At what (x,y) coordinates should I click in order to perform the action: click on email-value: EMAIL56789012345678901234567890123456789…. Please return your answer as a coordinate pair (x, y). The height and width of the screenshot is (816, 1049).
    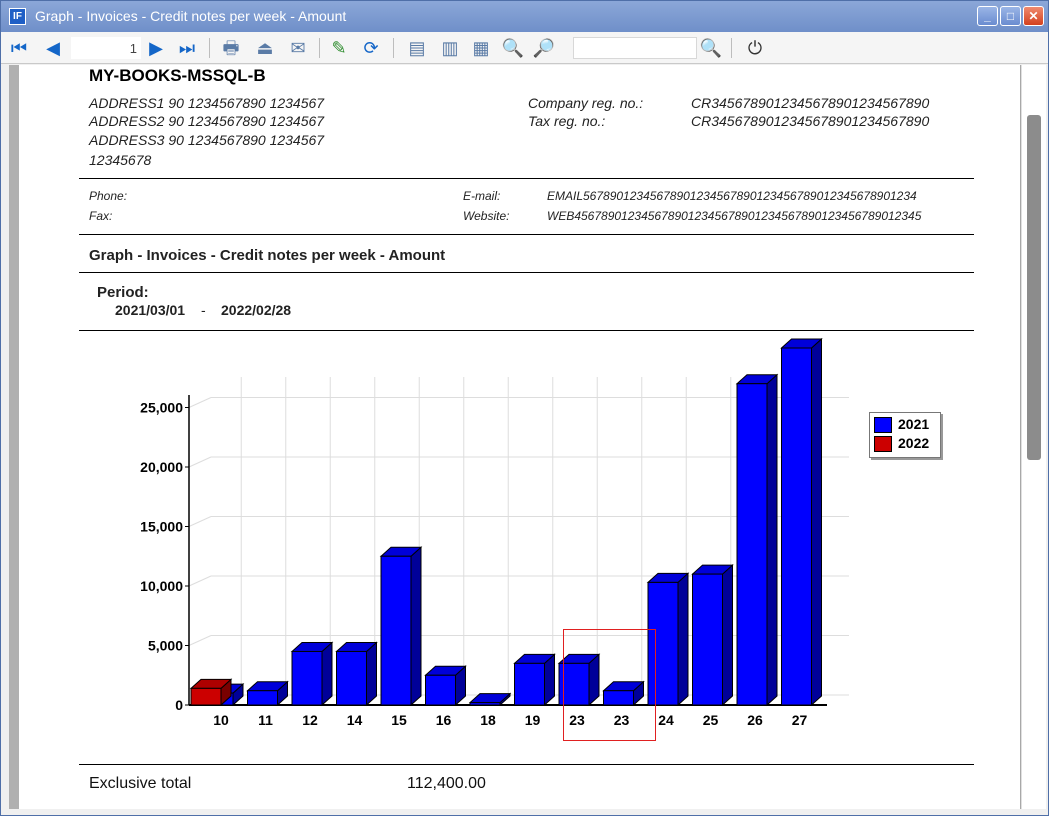
    Looking at the image, I should click on (732, 196).